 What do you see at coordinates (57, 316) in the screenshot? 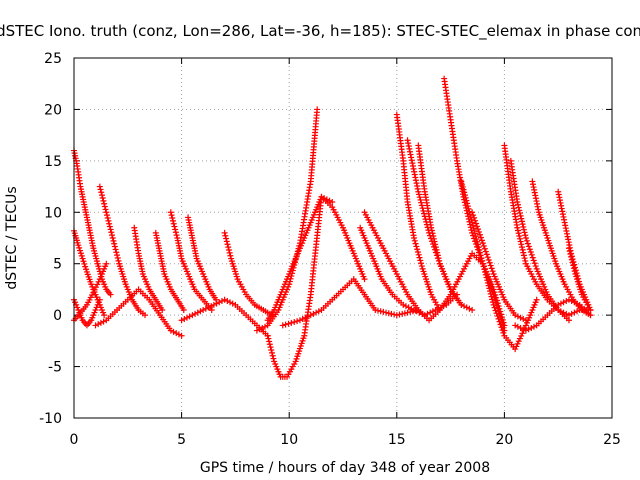
I see `y-tick-label: 0` at bounding box center [57, 316].